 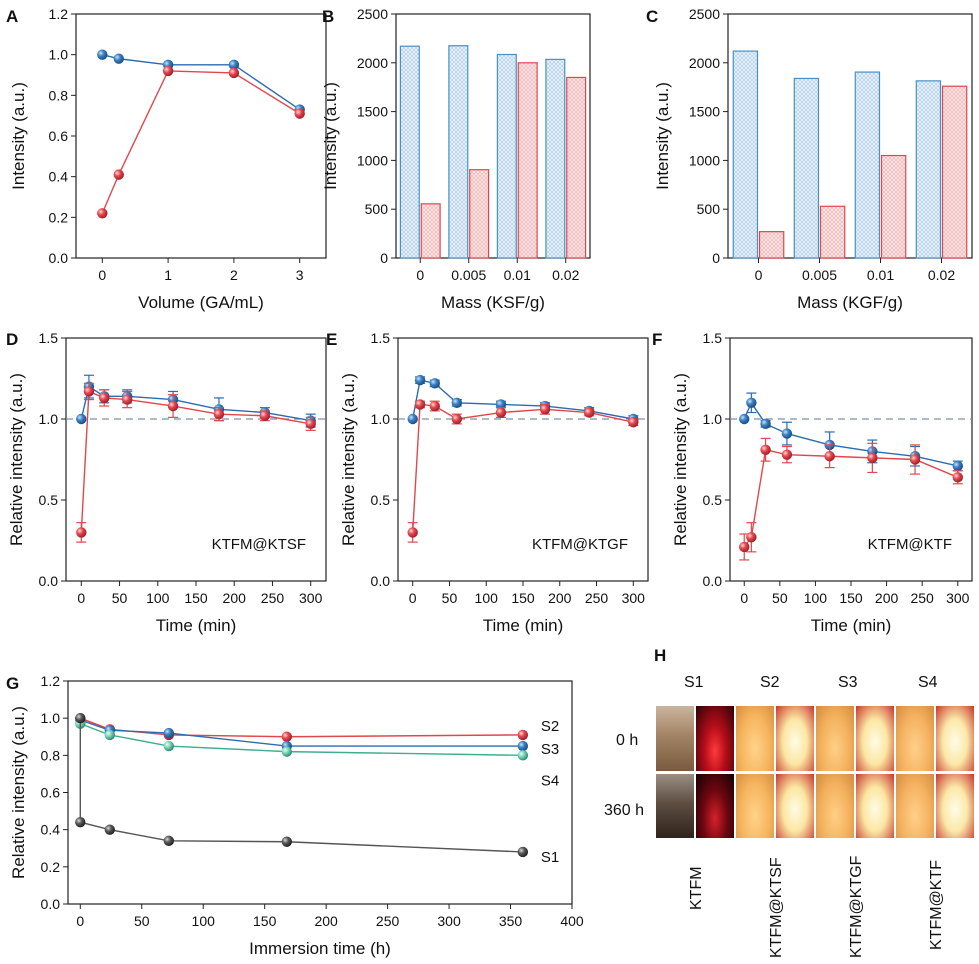 What do you see at coordinates (848, 682) in the screenshot?
I see `sample-label-s3: S3` at bounding box center [848, 682].